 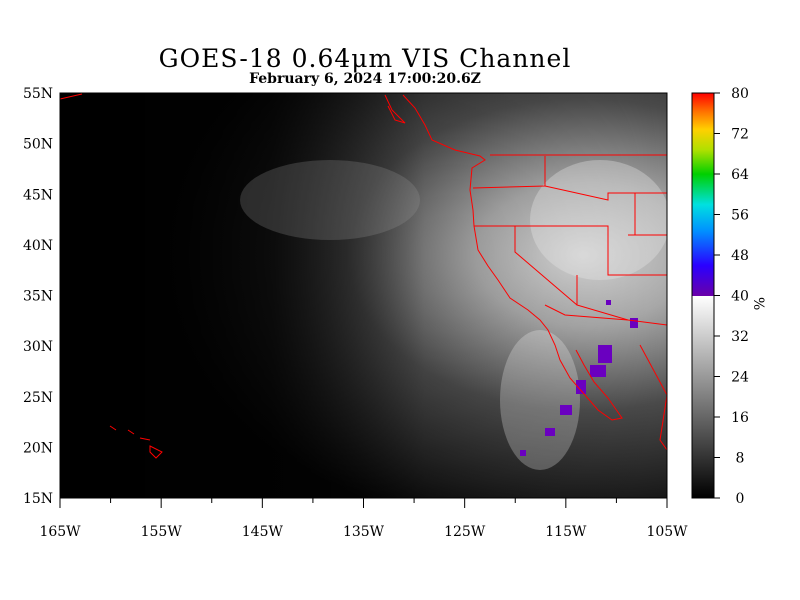 I want to click on latitude-axis: 55N 50N 45N 40N 35N 30N 25N 20N 15N, so click(x=45, y=296).